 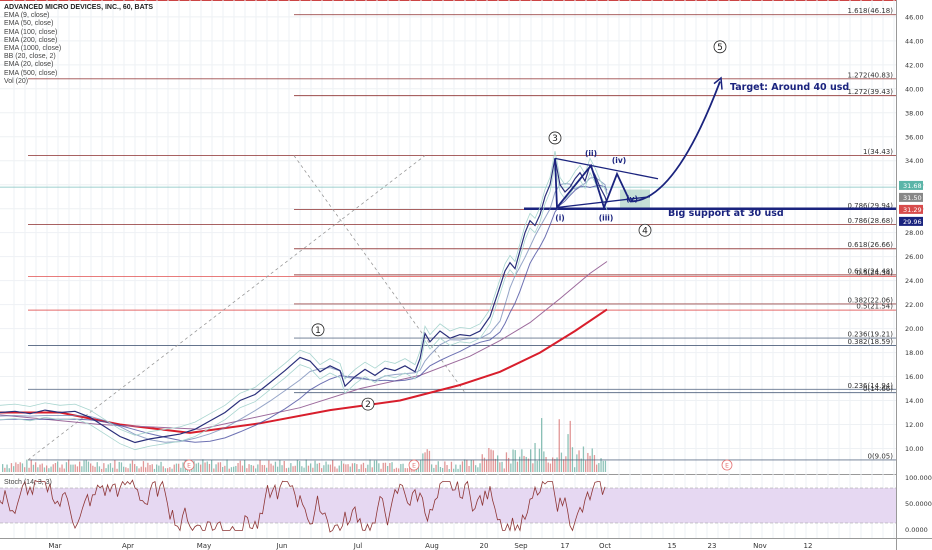 I want to click on projection-arrowhead, so click(x=718, y=83).